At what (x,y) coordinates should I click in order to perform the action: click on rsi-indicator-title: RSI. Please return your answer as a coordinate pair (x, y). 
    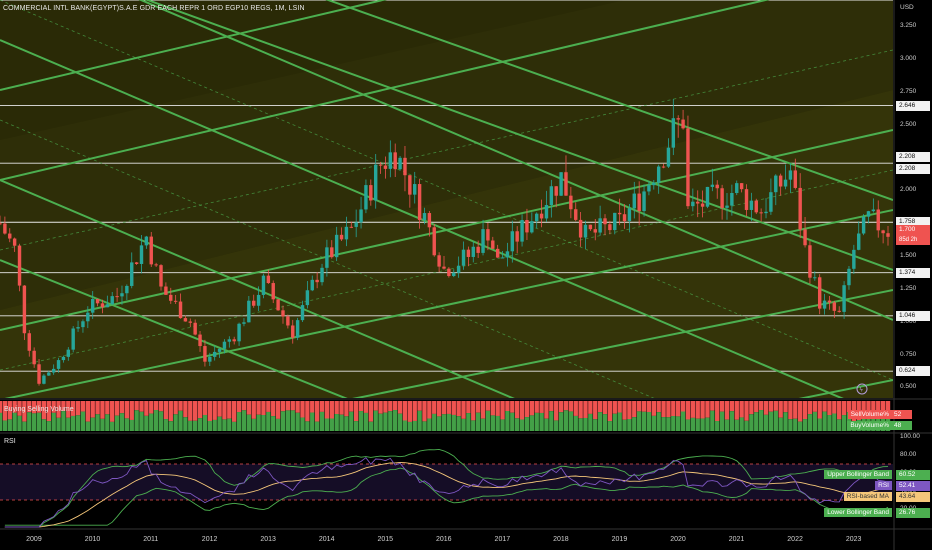
    Looking at the image, I should click on (10, 441).